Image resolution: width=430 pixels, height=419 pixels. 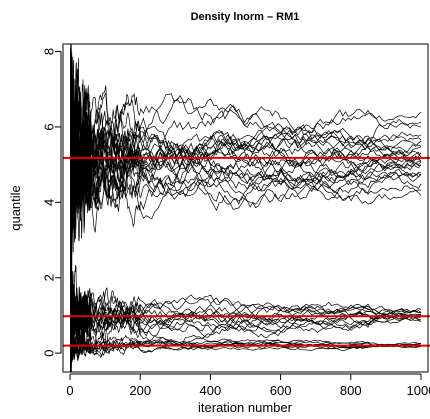 I want to click on y-tick-label: 8, so click(x=48, y=51).